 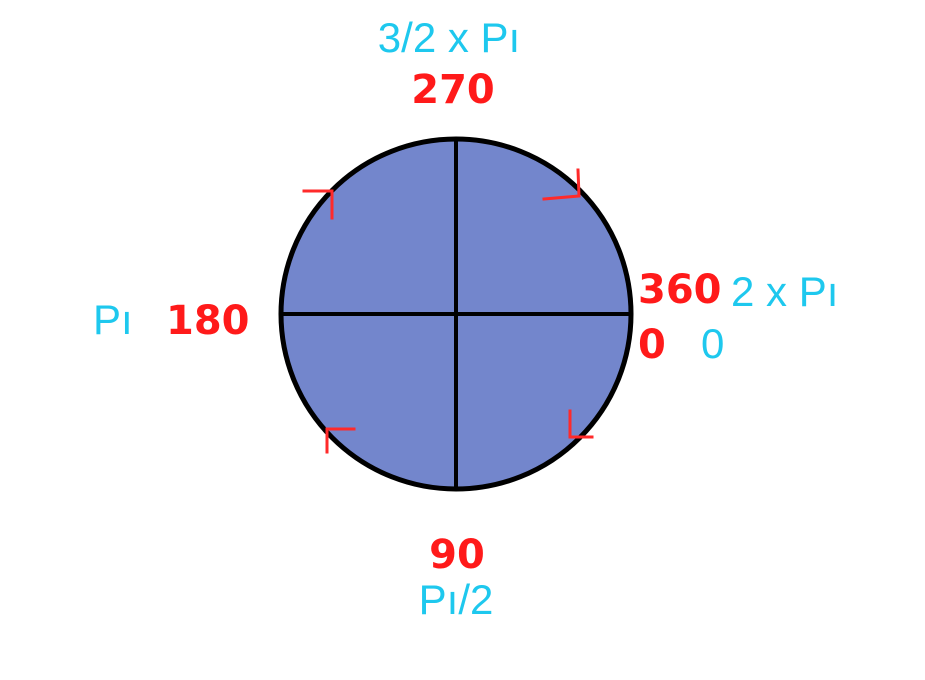 I want to click on top-radians-label: 3/2 x Pı, so click(x=449, y=37).